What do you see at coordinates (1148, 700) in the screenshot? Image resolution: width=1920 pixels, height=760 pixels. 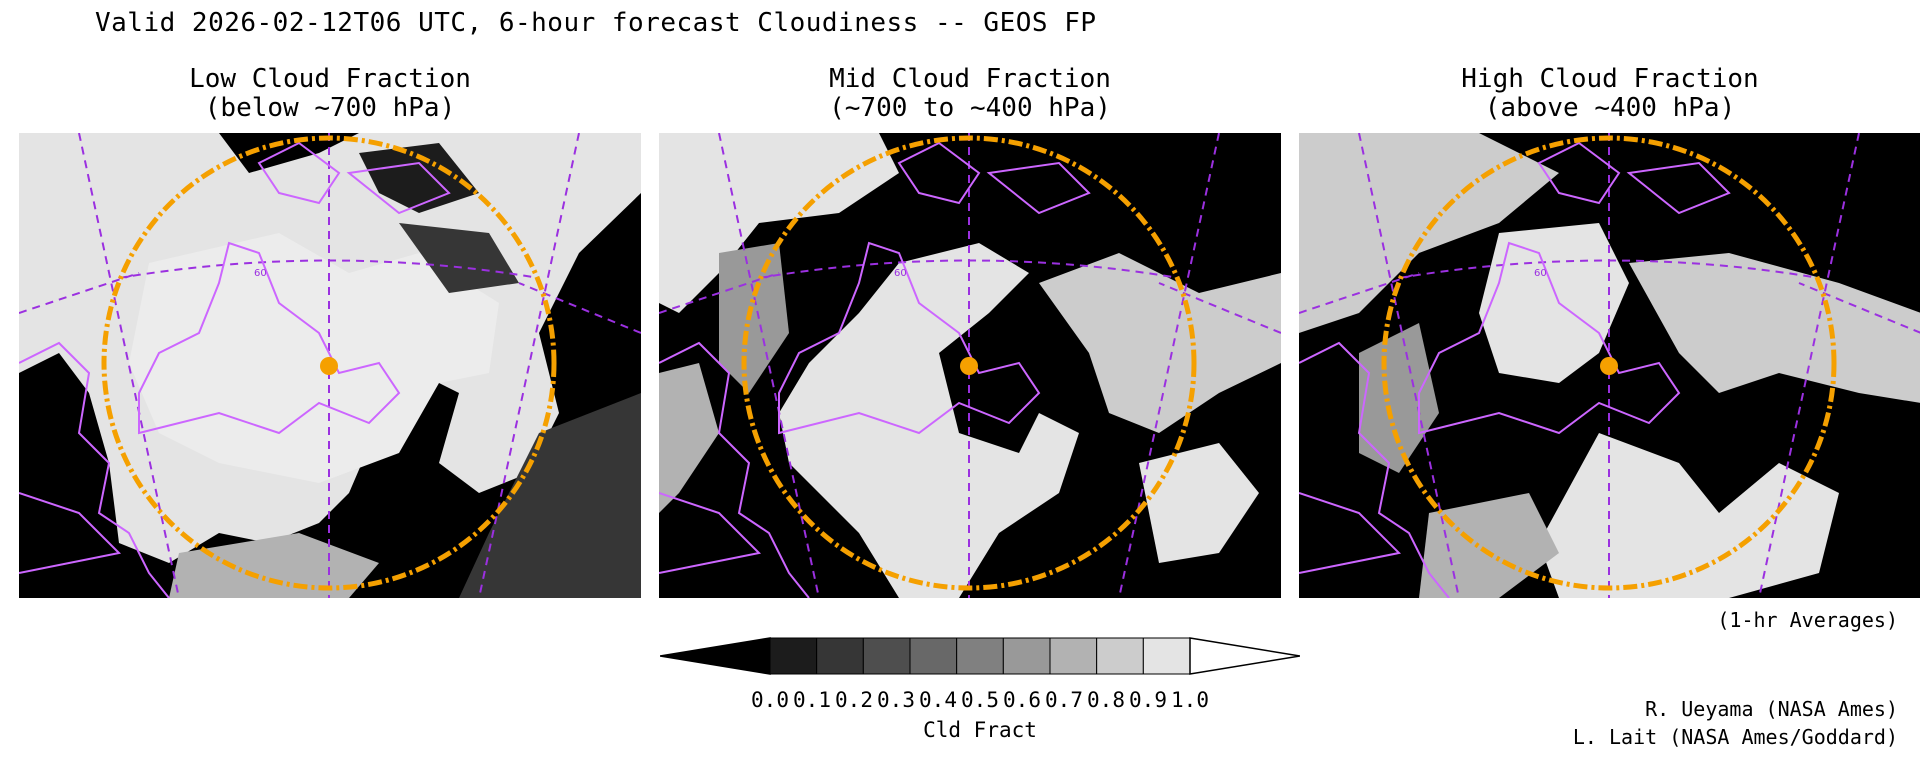 I see `colorbar-tick-label: 0.9` at bounding box center [1148, 700].